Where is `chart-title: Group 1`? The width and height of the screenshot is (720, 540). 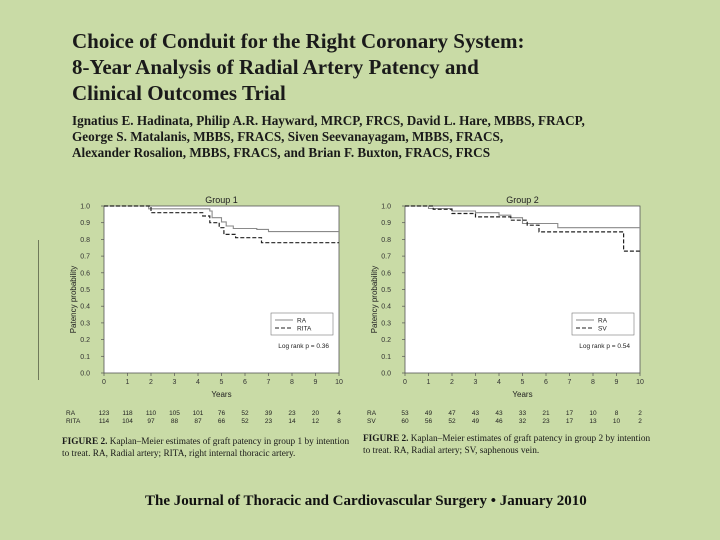 chart-title: Group 1 is located at coordinates (221, 200).